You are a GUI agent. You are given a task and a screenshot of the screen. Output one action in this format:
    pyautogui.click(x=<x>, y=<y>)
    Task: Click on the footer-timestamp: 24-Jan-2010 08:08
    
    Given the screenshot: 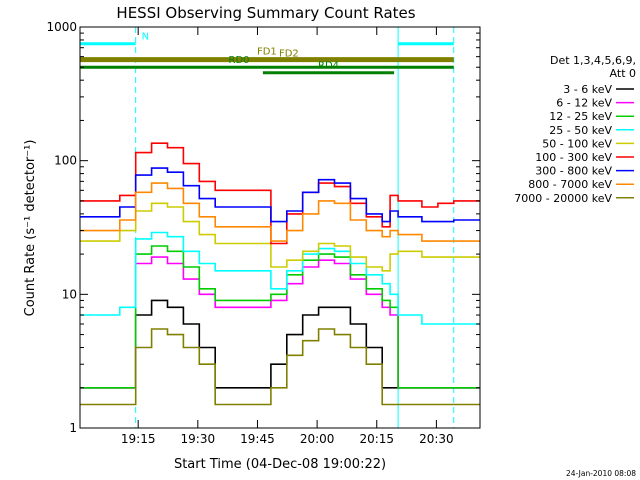 What is the action you would take?
    pyautogui.click(x=601, y=473)
    